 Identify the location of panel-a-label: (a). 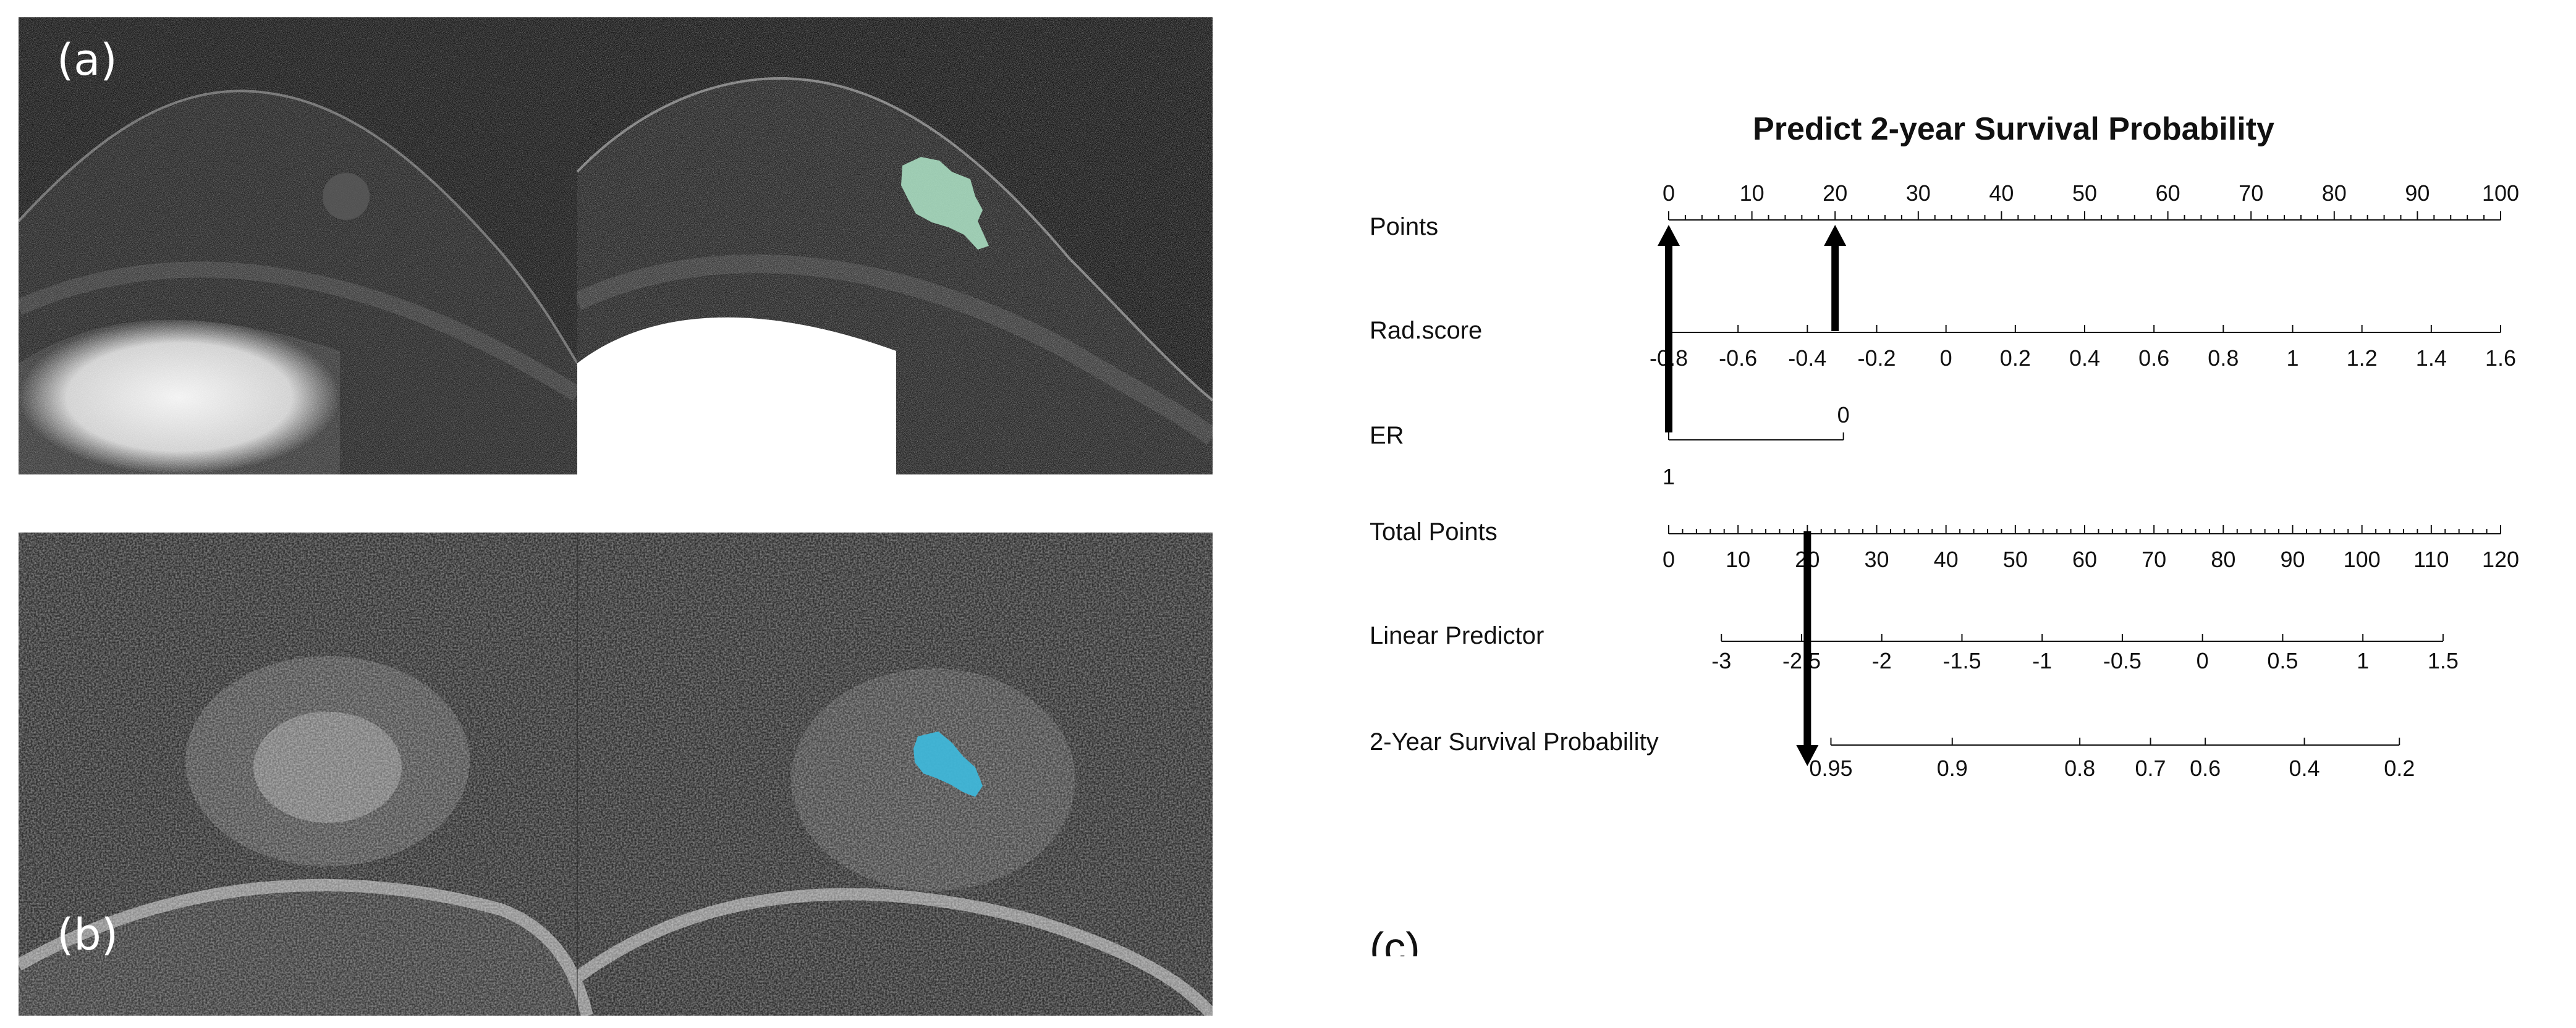
(87, 60).